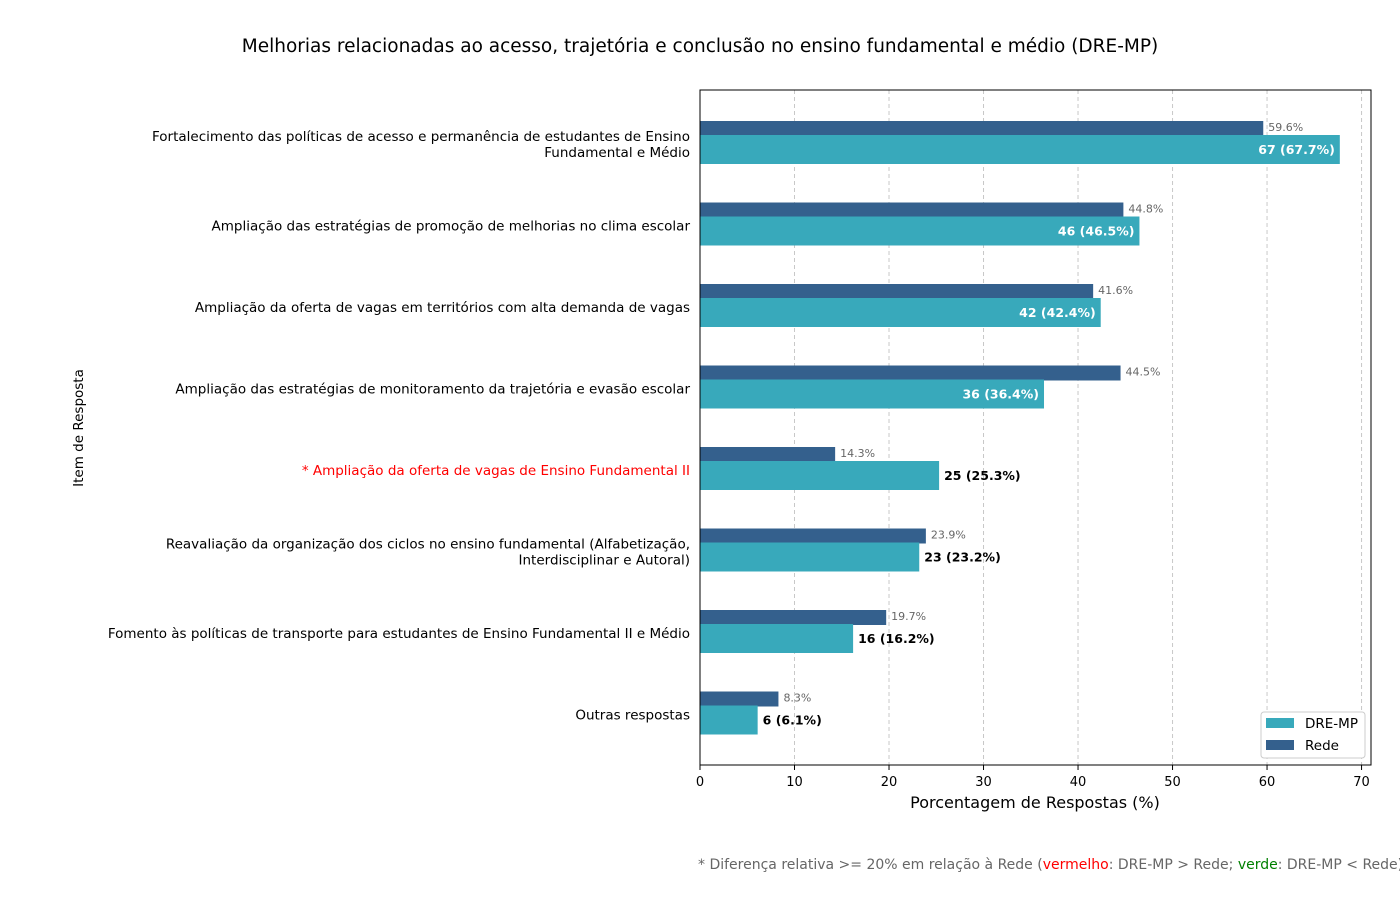  What do you see at coordinates (1057, 312) in the screenshot?
I see `bar-label-dre-mp-2: 42 (42.4%)` at bounding box center [1057, 312].